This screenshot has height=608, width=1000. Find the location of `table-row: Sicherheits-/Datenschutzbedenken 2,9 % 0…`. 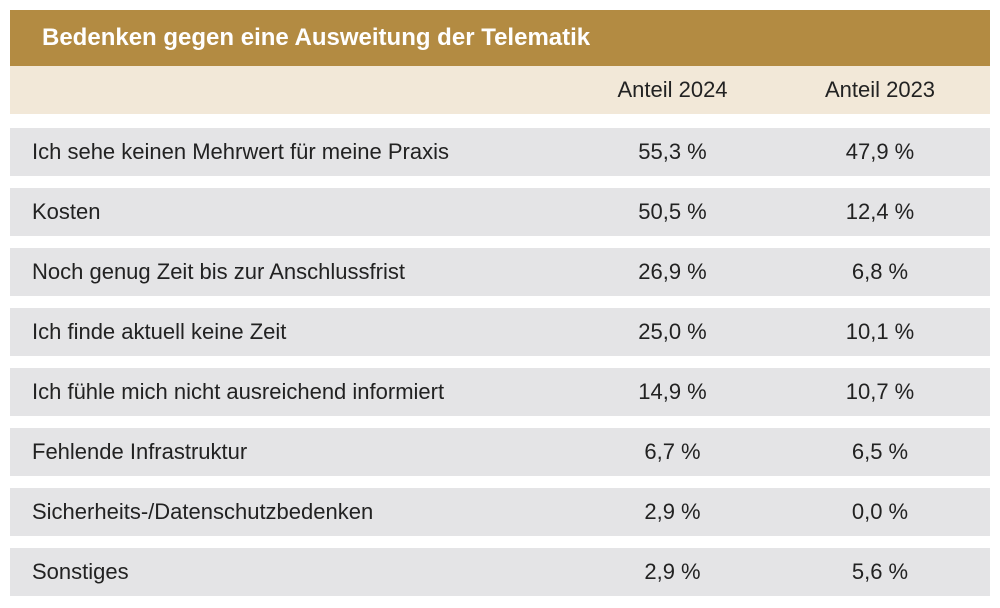

table-row: Sicherheits-/Datenschutzbedenken 2,9 % 0… is located at coordinates (500, 512).